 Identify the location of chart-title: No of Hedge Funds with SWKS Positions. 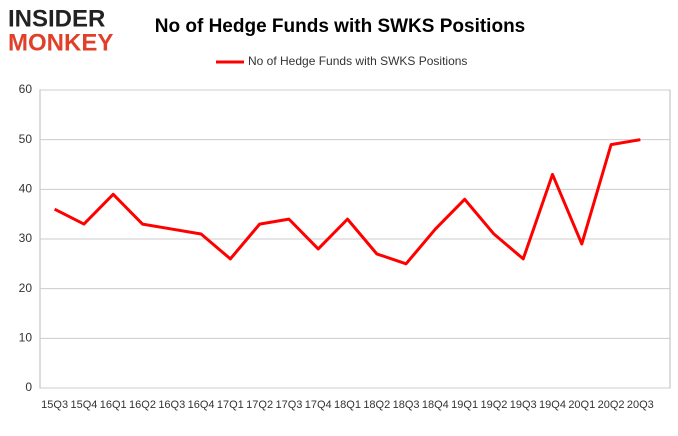
(340, 26).